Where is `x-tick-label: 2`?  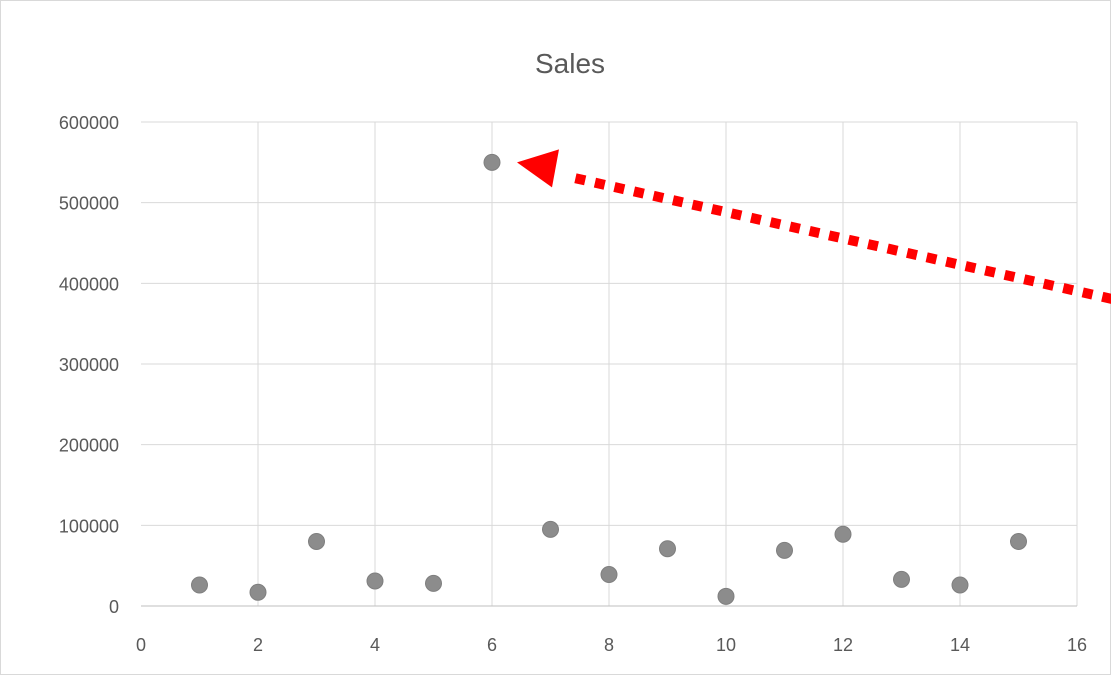
x-tick-label: 2 is located at coordinates (258, 645).